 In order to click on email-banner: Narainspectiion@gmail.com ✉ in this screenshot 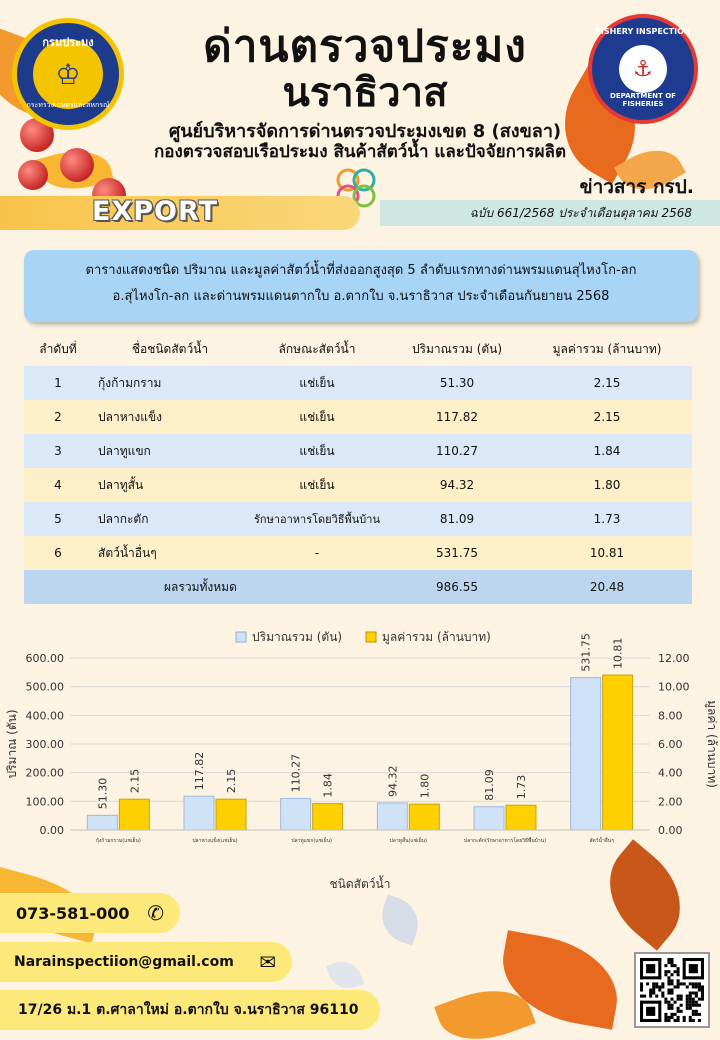, I will do `click(146, 962)`.